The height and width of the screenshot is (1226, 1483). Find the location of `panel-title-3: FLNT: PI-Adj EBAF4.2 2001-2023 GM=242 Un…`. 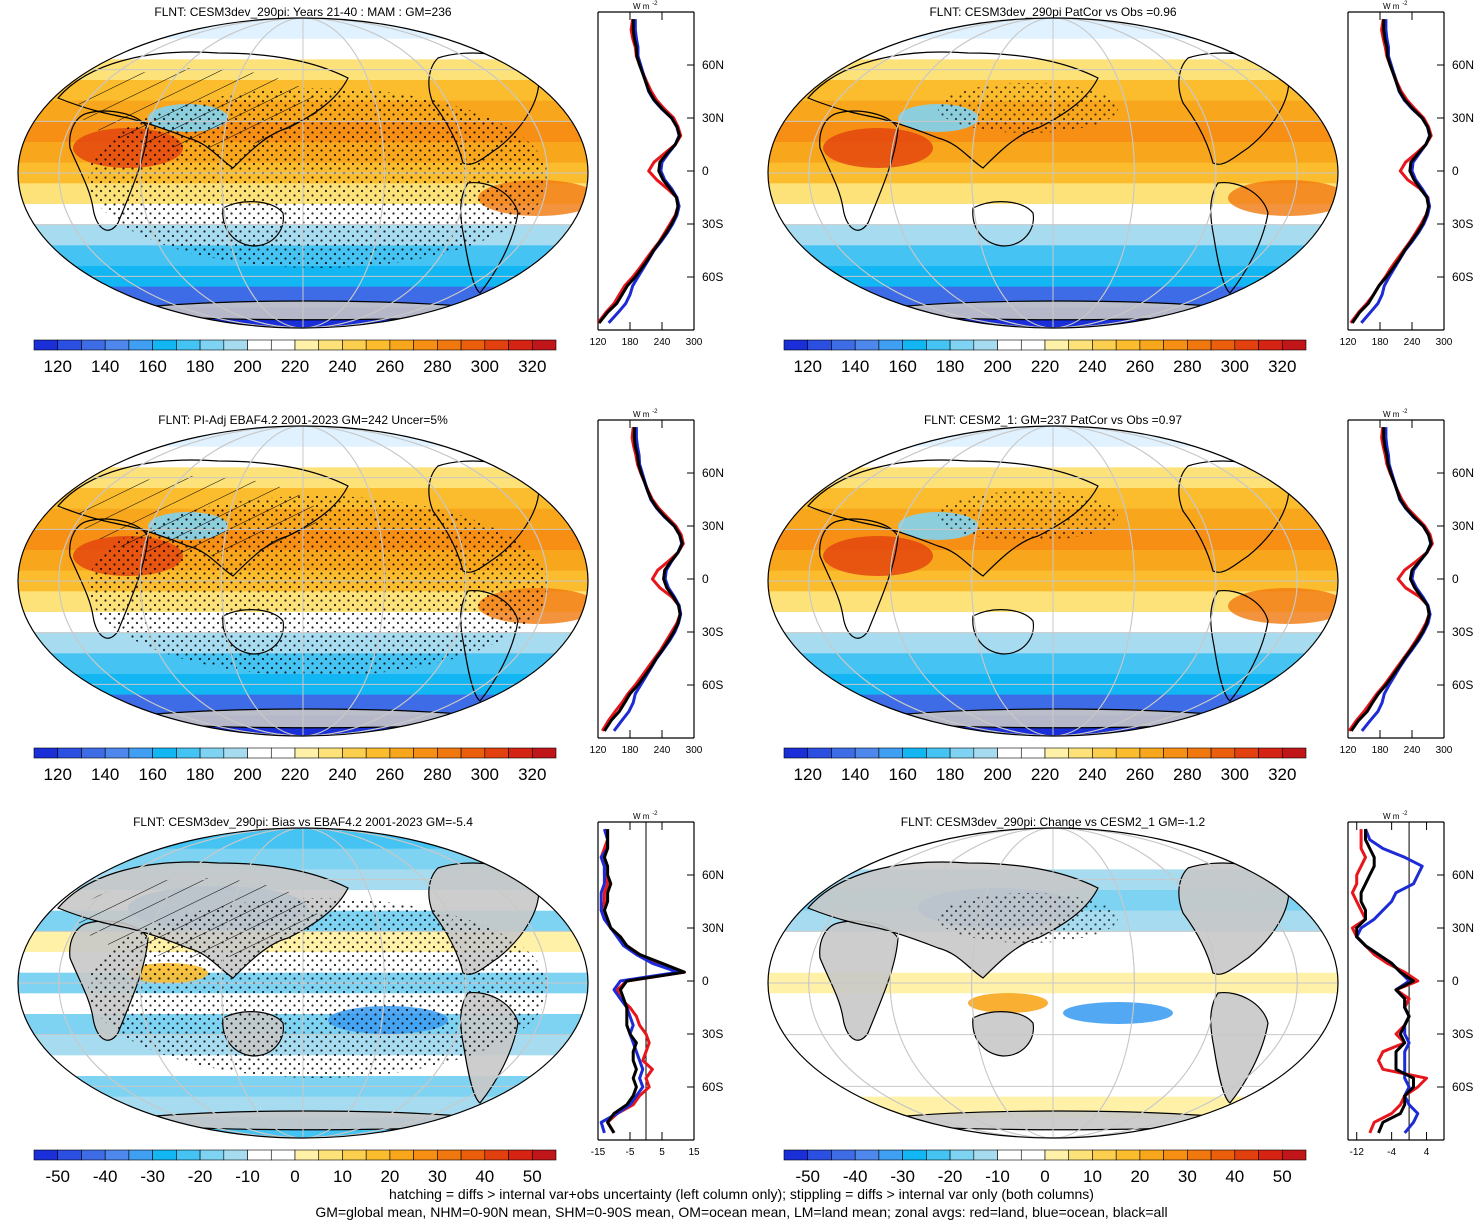

panel-title-3: FLNT: PI-Adj EBAF4.2 2001-2023 GM=242 Un… is located at coordinates (303, 420).